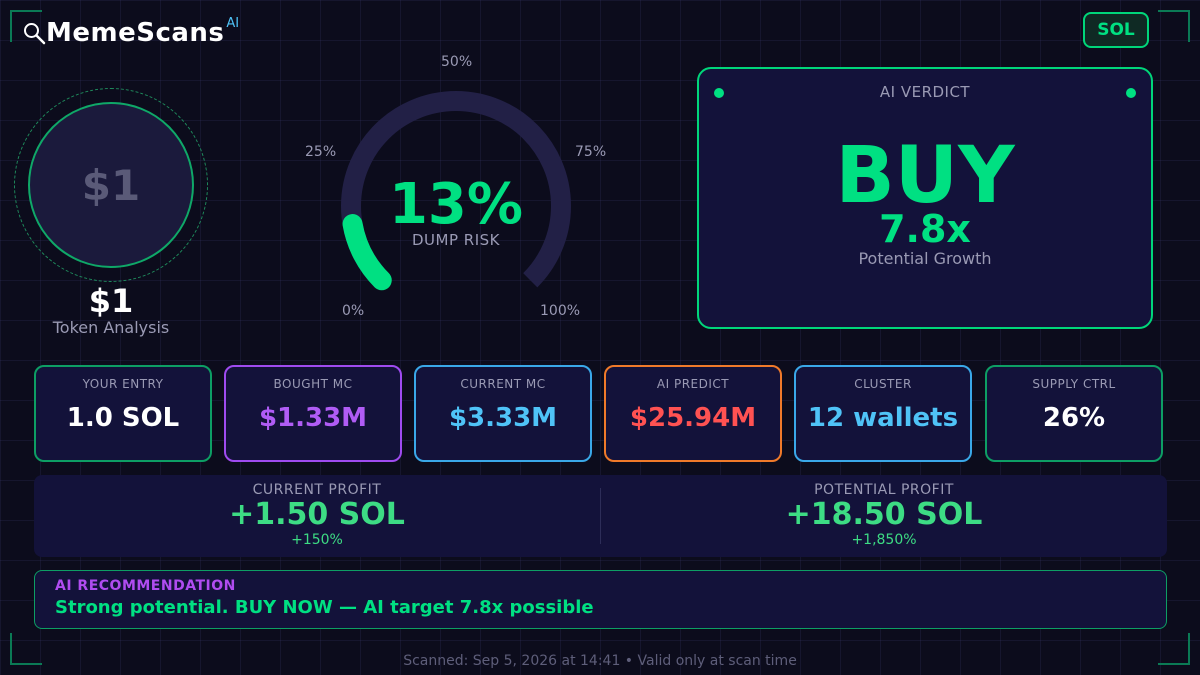  Describe the element at coordinates (145, 586) in the screenshot. I see `ai-recommendation-title: AI RECOMMENDATION` at that location.